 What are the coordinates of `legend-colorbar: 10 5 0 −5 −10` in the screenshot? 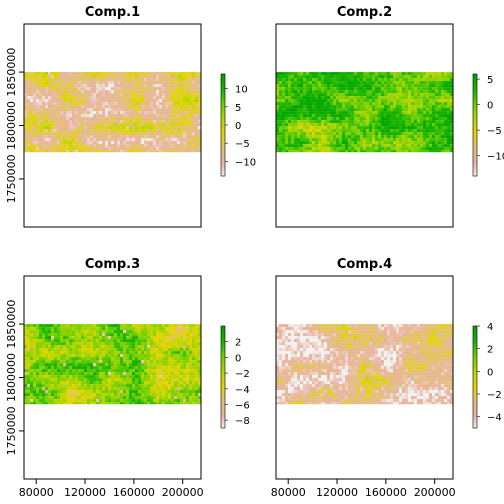 It's located at (238, 125).